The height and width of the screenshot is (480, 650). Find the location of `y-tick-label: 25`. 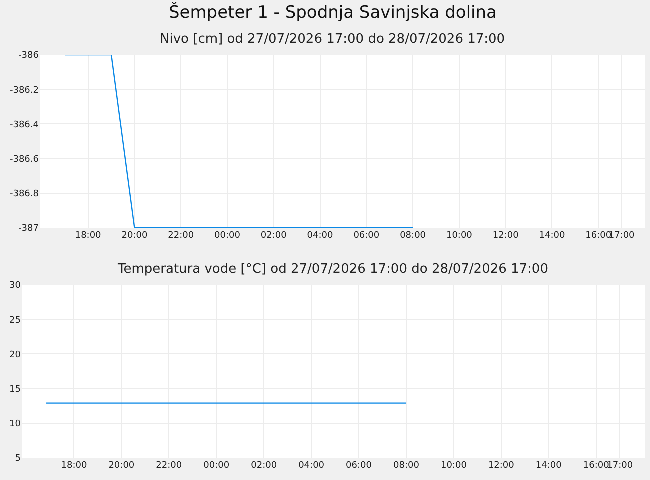

y-tick-label: 25 is located at coordinates (15, 321).